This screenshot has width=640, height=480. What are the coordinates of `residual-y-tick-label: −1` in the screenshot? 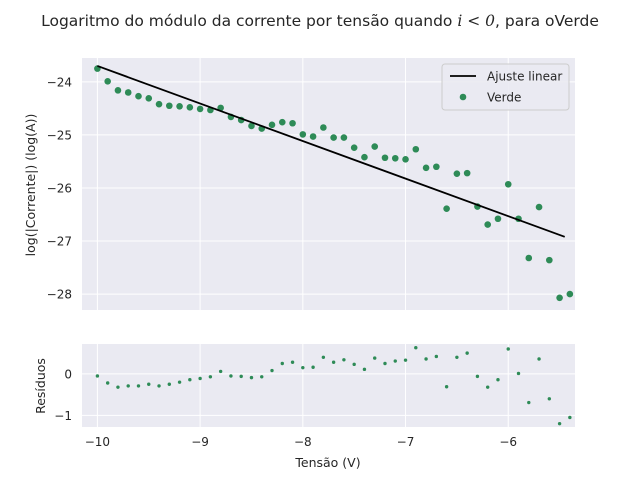 It's located at (63, 416).